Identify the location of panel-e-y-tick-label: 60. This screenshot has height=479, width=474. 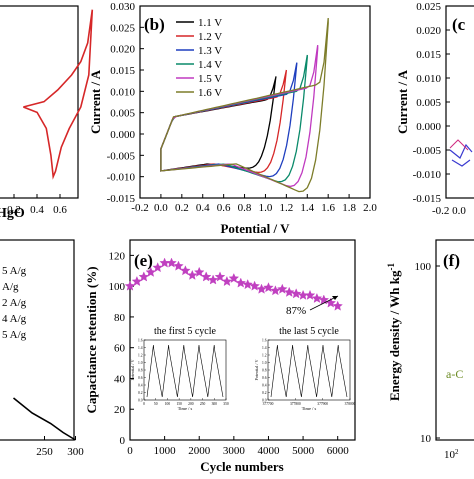
(120, 349).